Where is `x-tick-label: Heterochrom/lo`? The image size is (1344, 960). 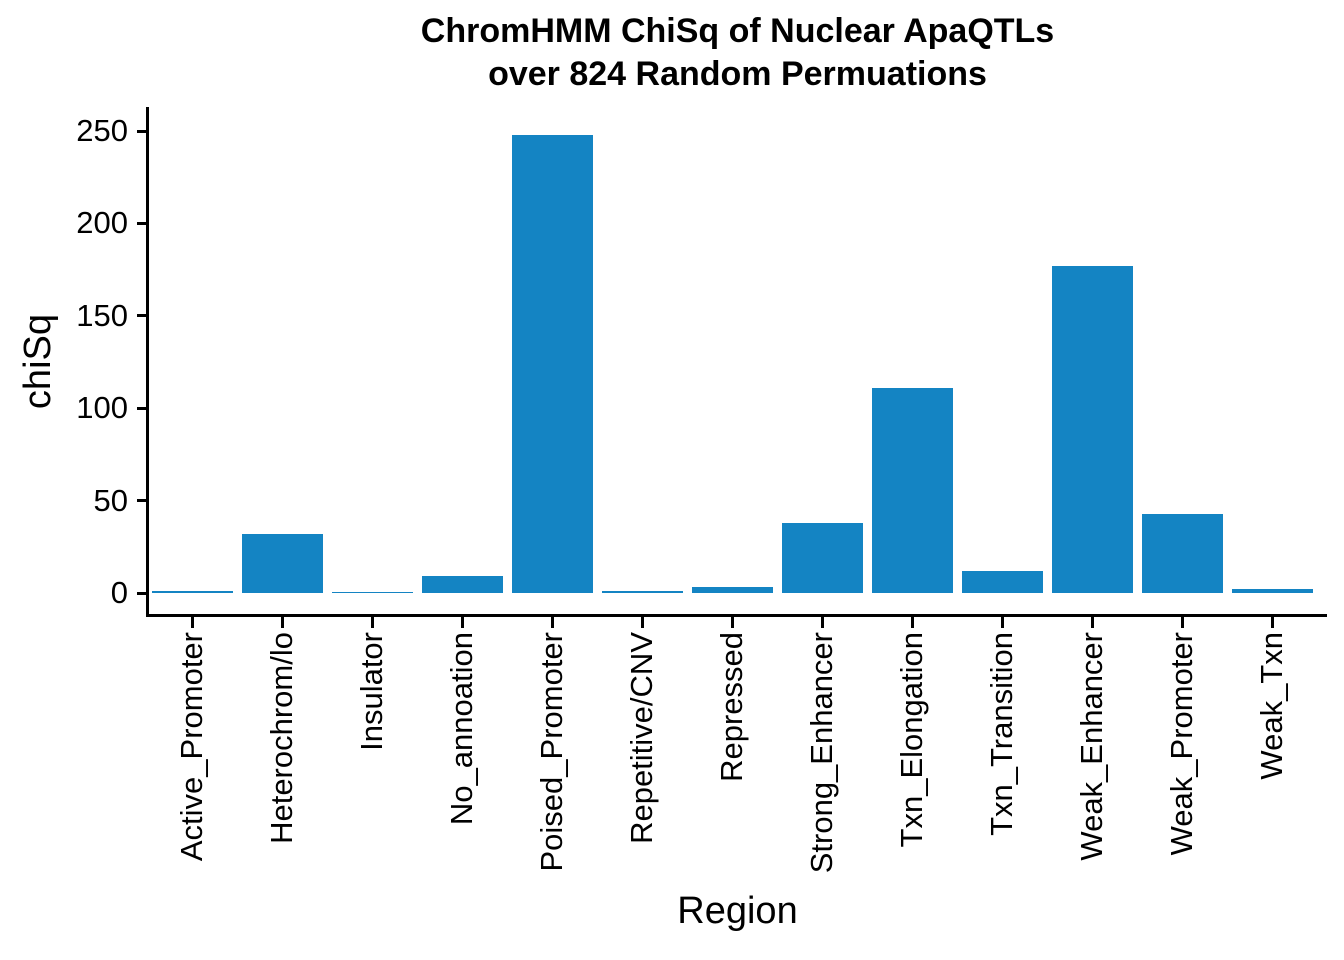
x-tick-label: Heterochrom/lo is located at coordinates (281, 738).